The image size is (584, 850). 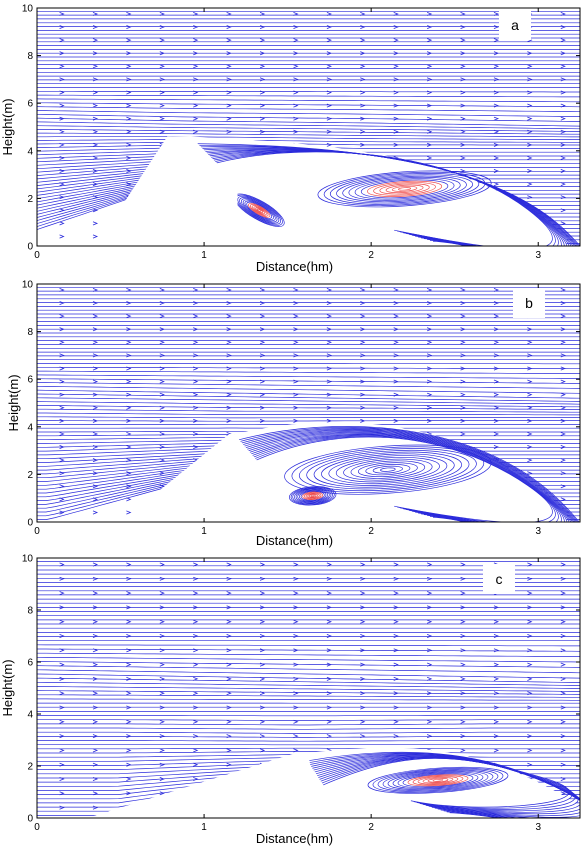 I want to click on panel-tag-box, so click(x=499, y=579).